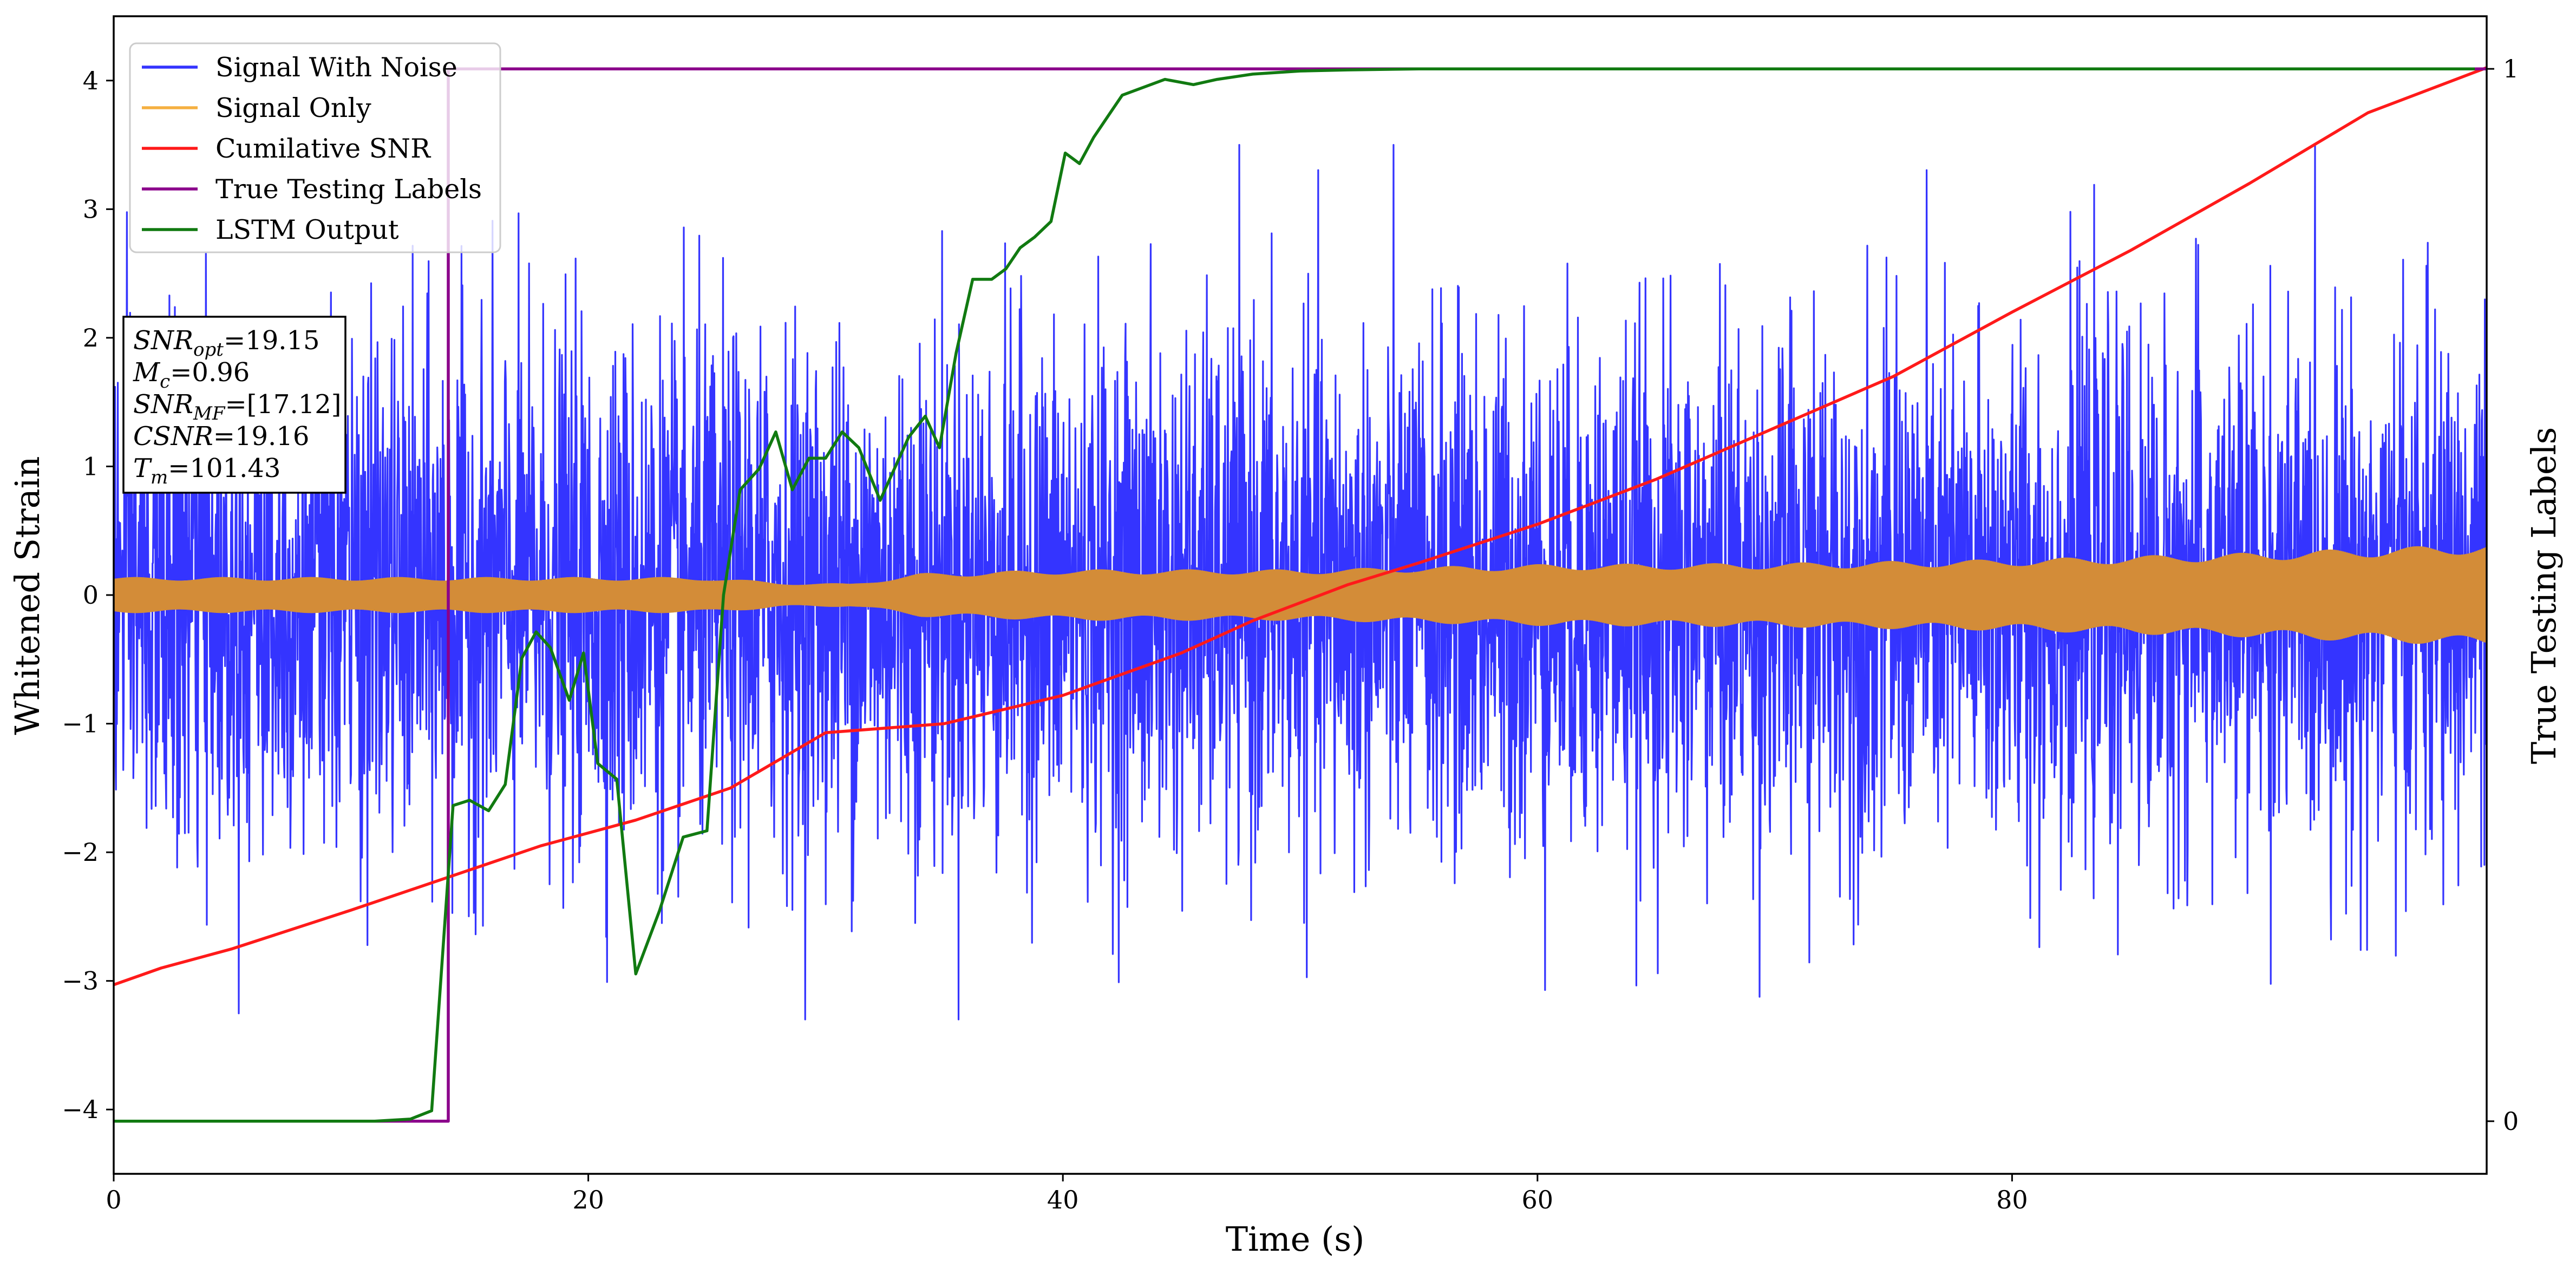  What do you see at coordinates (80, 981) in the screenshot?
I see `y-tick-label: −3` at bounding box center [80, 981].